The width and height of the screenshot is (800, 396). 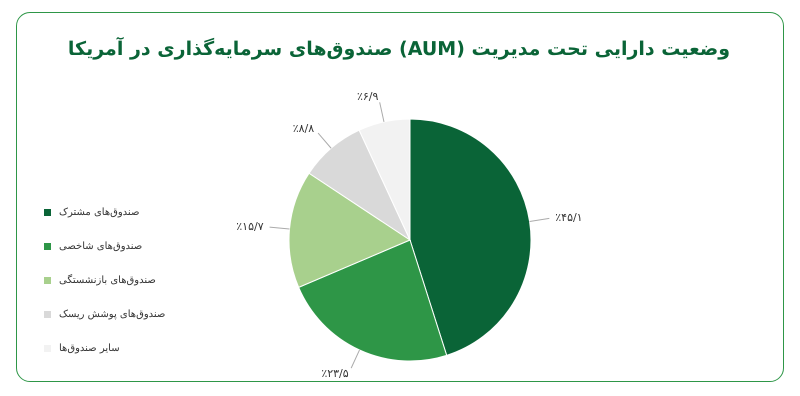 What do you see at coordinates (399, 49) in the screenshot?
I see `chart-title: وضعیت دارایی تحت مدیریت (AUM) صندوق‌های سرمایه‌گذاری در آمریکا` at bounding box center [399, 49].